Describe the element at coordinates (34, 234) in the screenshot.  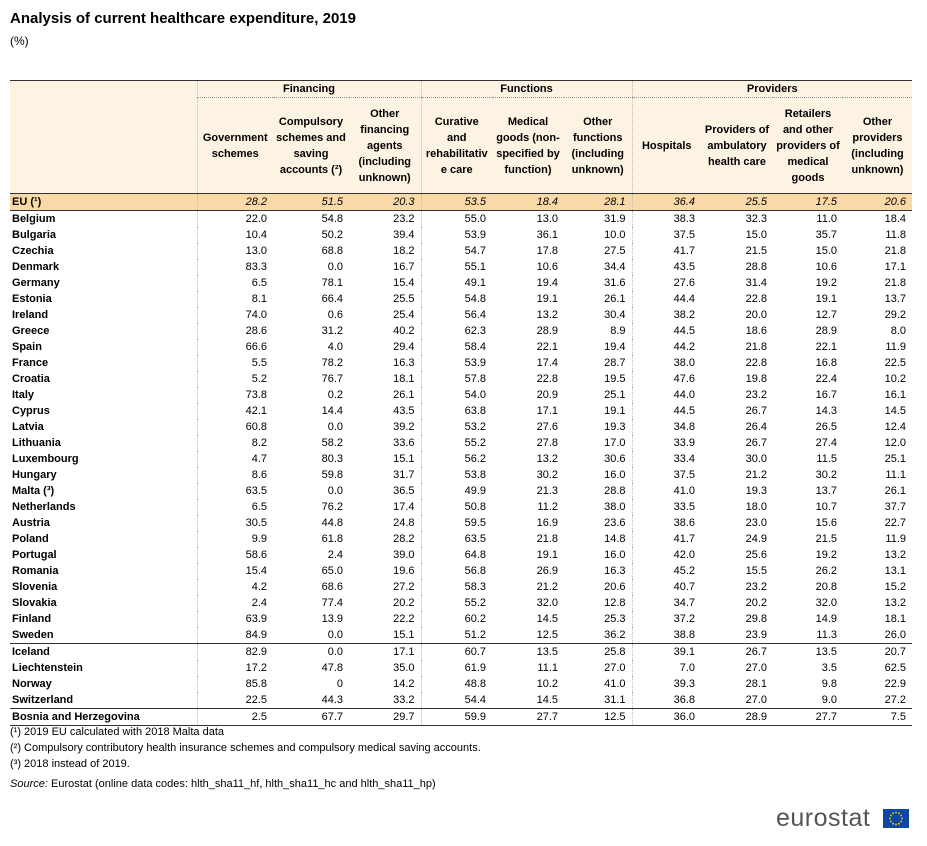
I see `row-label: Bulgaria` at that location.